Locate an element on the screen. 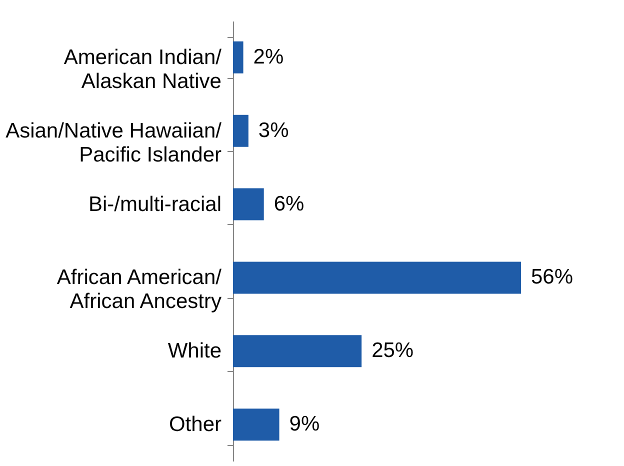 The image size is (624, 466). data-label: 6% is located at coordinates (289, 204).